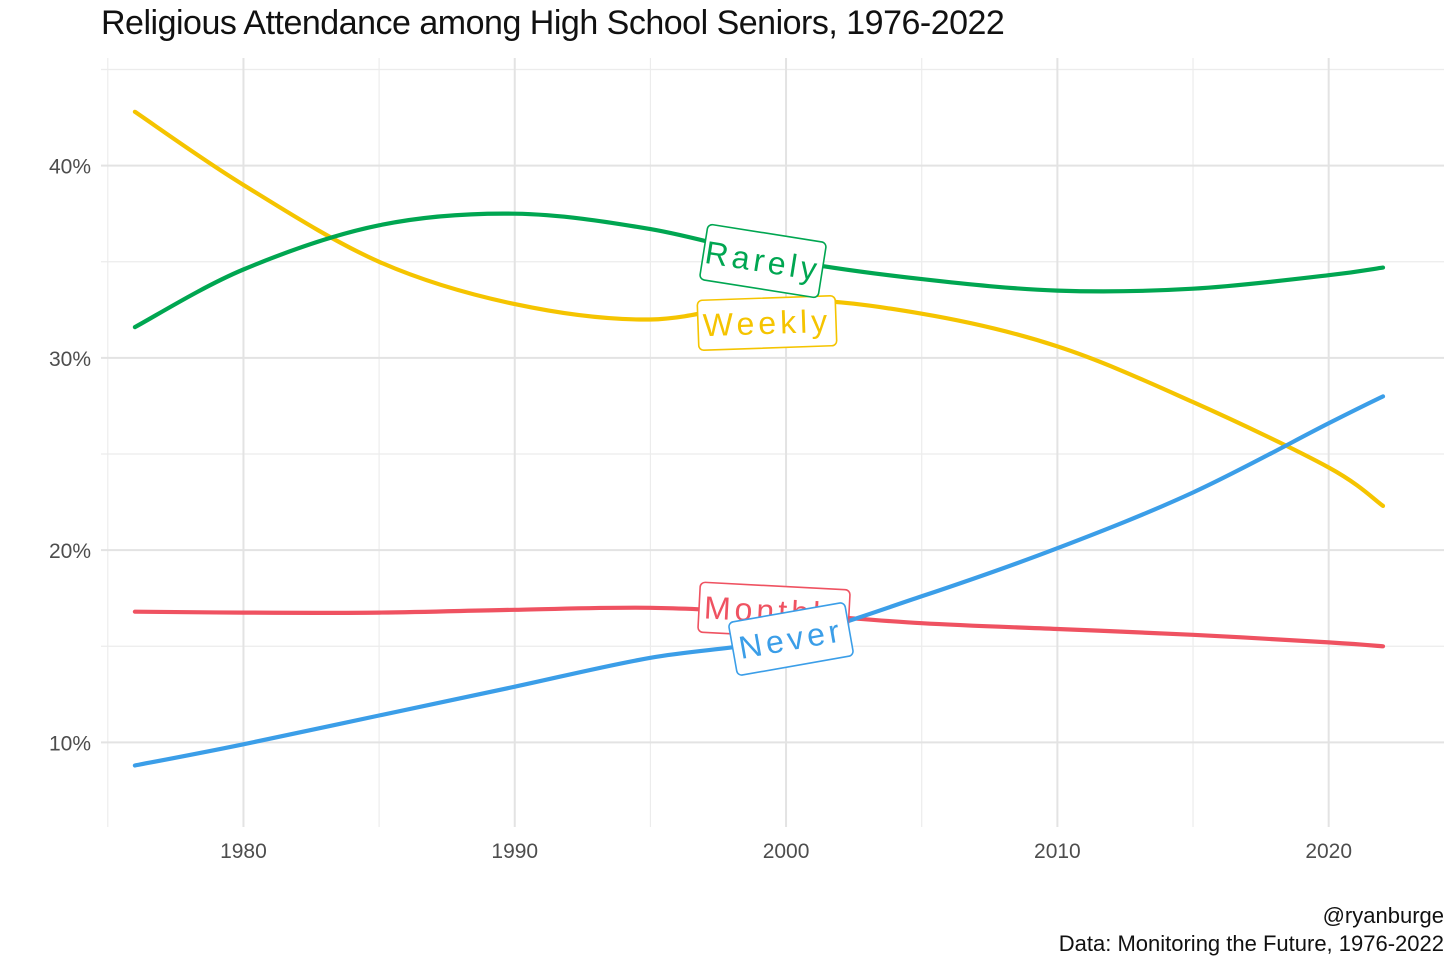 Image resolution: width=1456 pixels, height=971 pixels. I want to click on y-axis-ticks: 10% 20% 30% 40%, so click(70, 456).